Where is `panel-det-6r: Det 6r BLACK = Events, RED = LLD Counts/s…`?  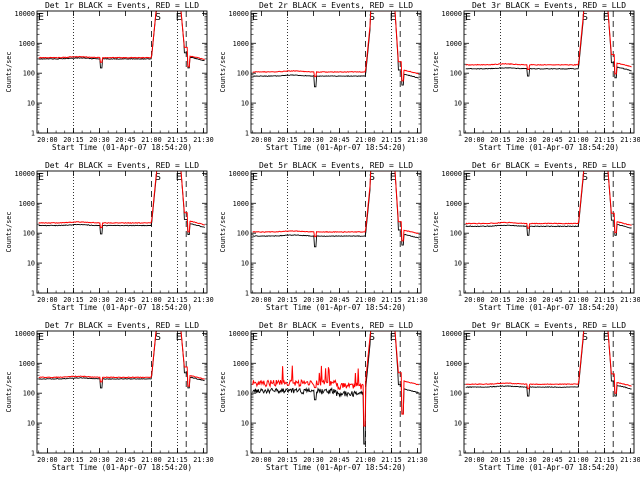
panel-det-6r: Det 6r BLACK = Events, RED = LLD Counts/s… is located at coordinates (536, 236).